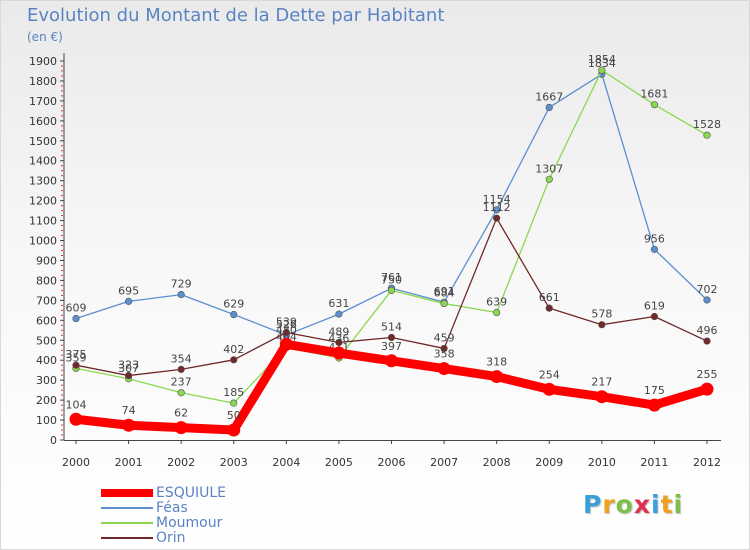 Image resolution: width=750 pixels, height=550 pixels. I want to click on data-label: 323, so click(128, 365).